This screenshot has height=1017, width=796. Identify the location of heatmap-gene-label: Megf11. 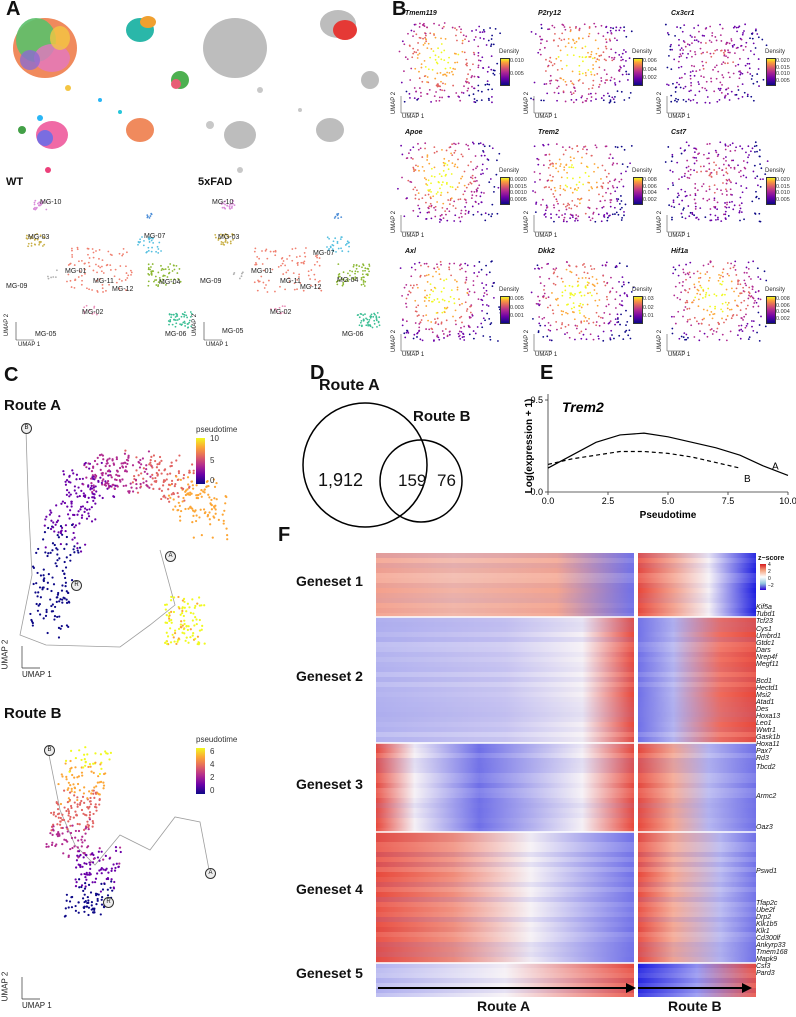
(767, 664).